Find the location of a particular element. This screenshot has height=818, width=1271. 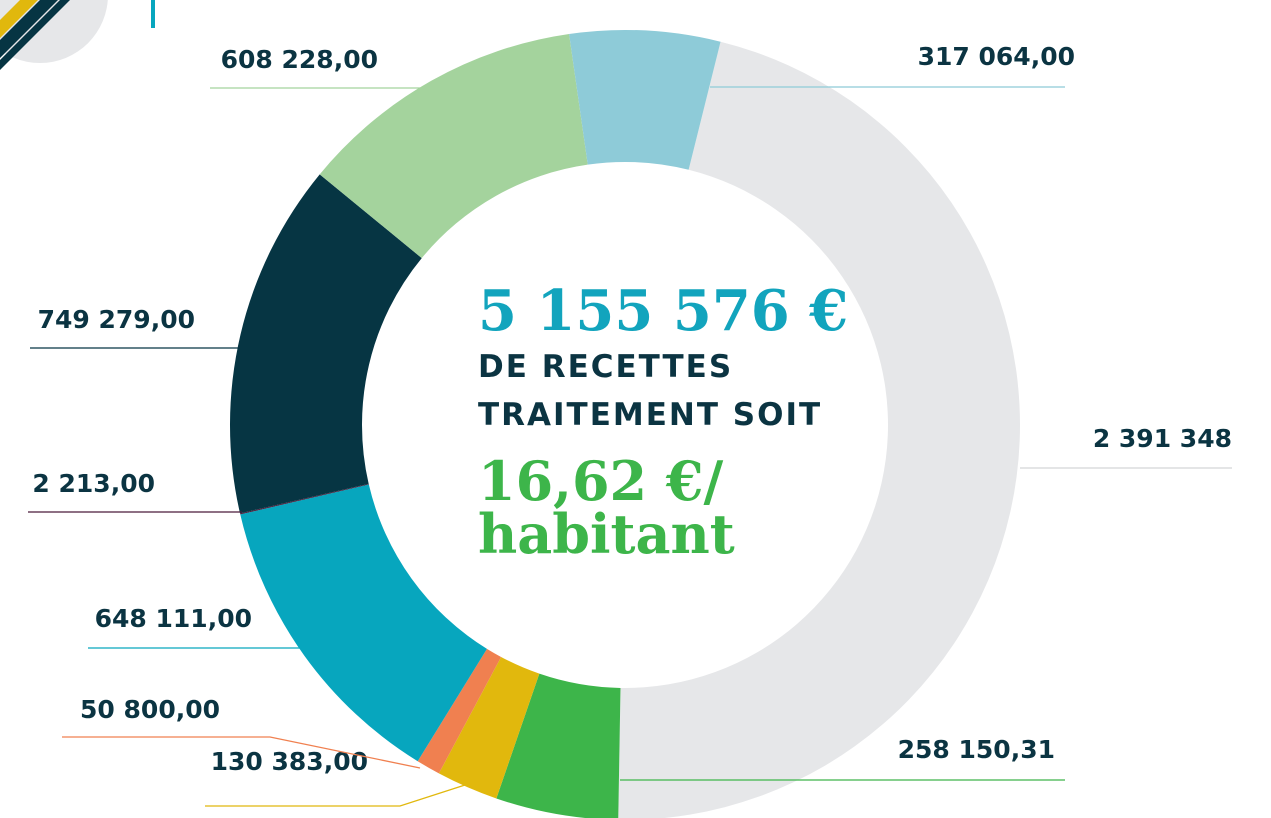

center-per-capita: 16,62 €/ is located at coordinates (600, 481).